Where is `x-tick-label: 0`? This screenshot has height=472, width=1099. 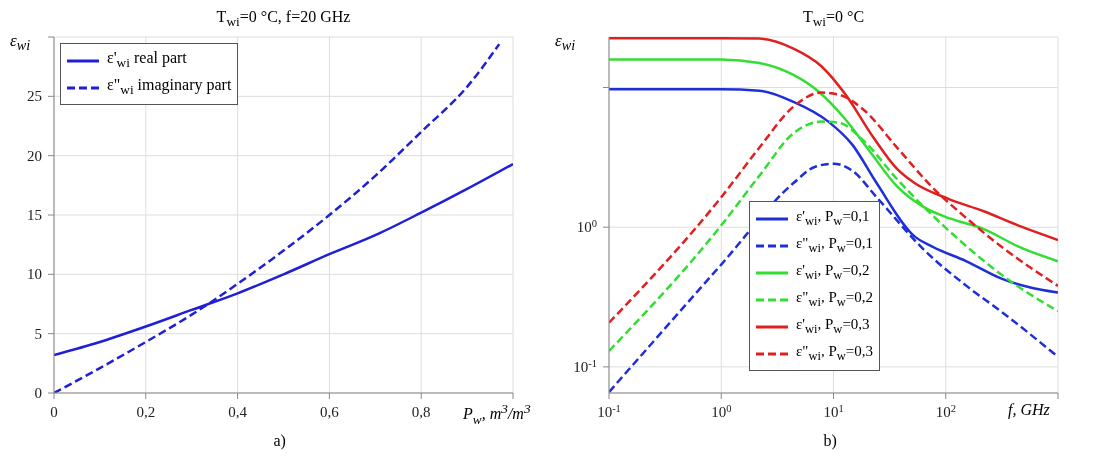
x-tick-label: 0 is located at coordinates (54, 412).